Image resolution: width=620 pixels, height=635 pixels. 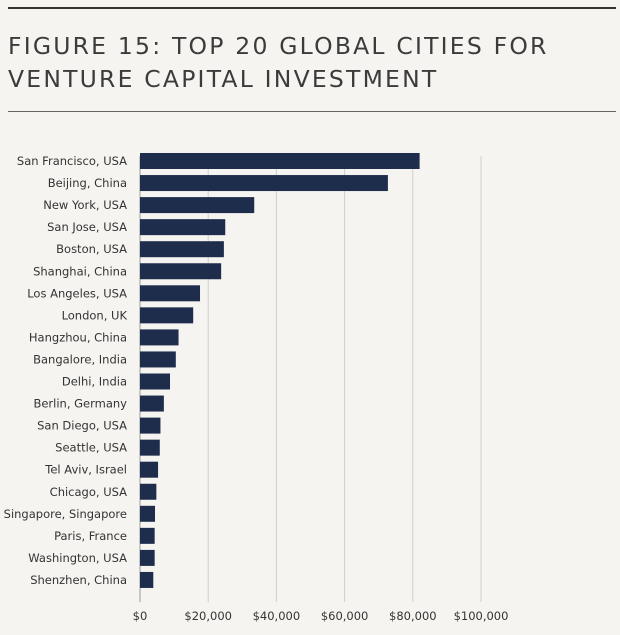 What do you see at coordinates (78, 337) in the screenshot?
I see `category-label: Hangzhou, China` at bounding box center [78, 337].